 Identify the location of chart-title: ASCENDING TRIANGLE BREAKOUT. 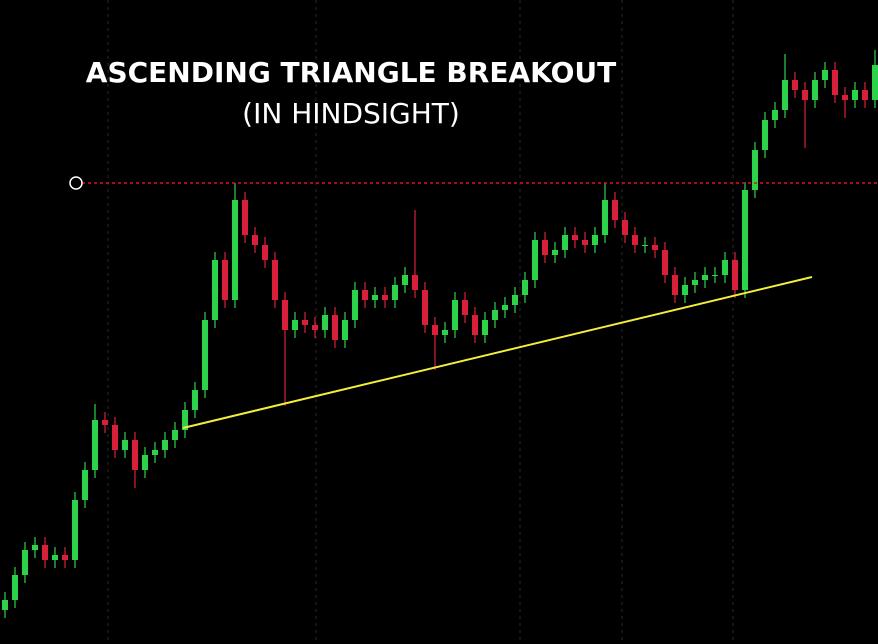
(351, 72).